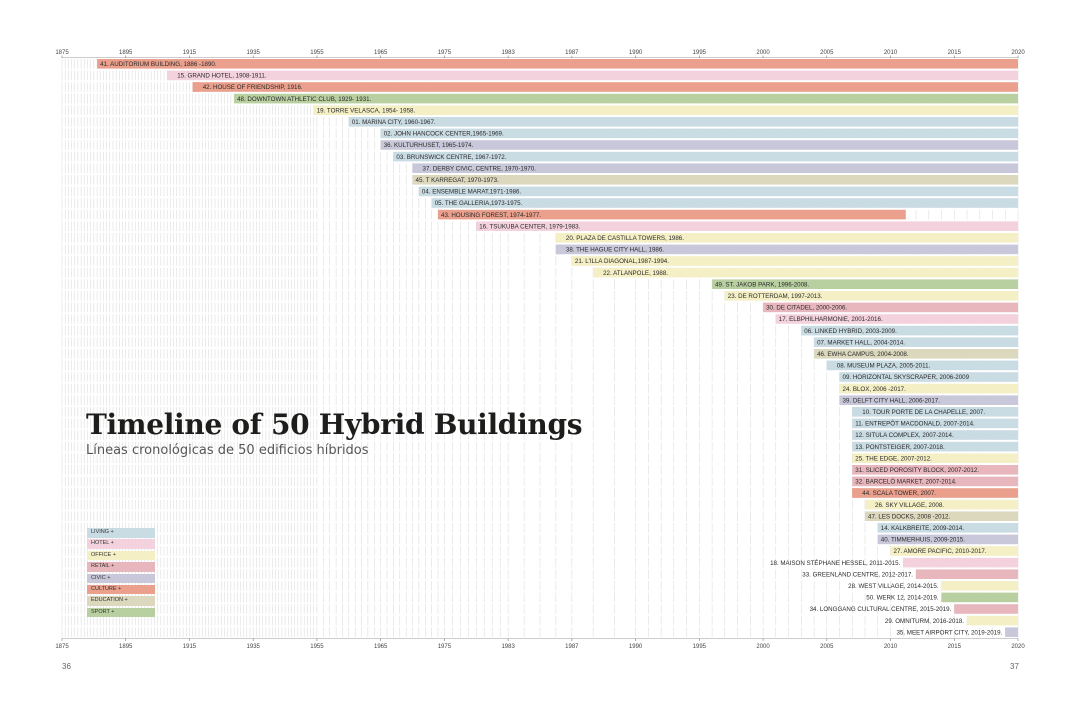 The height and width of the screenshot is (707, 1080). Describe the element at coordinates (827, 647) in the screenshot. I see `x-tick-label-bottom: 2005` at that location.